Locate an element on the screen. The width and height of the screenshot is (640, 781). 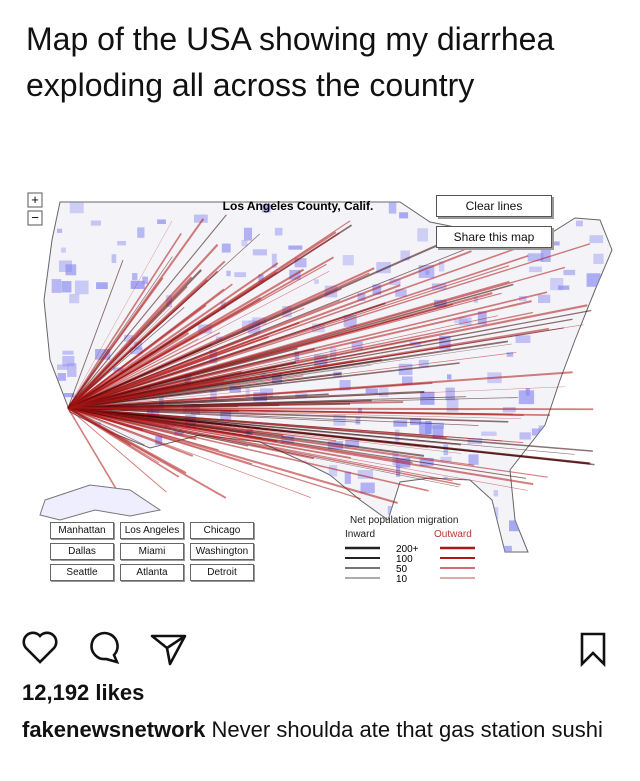
city-button: Atlanta is located at coordinates (152, 572).